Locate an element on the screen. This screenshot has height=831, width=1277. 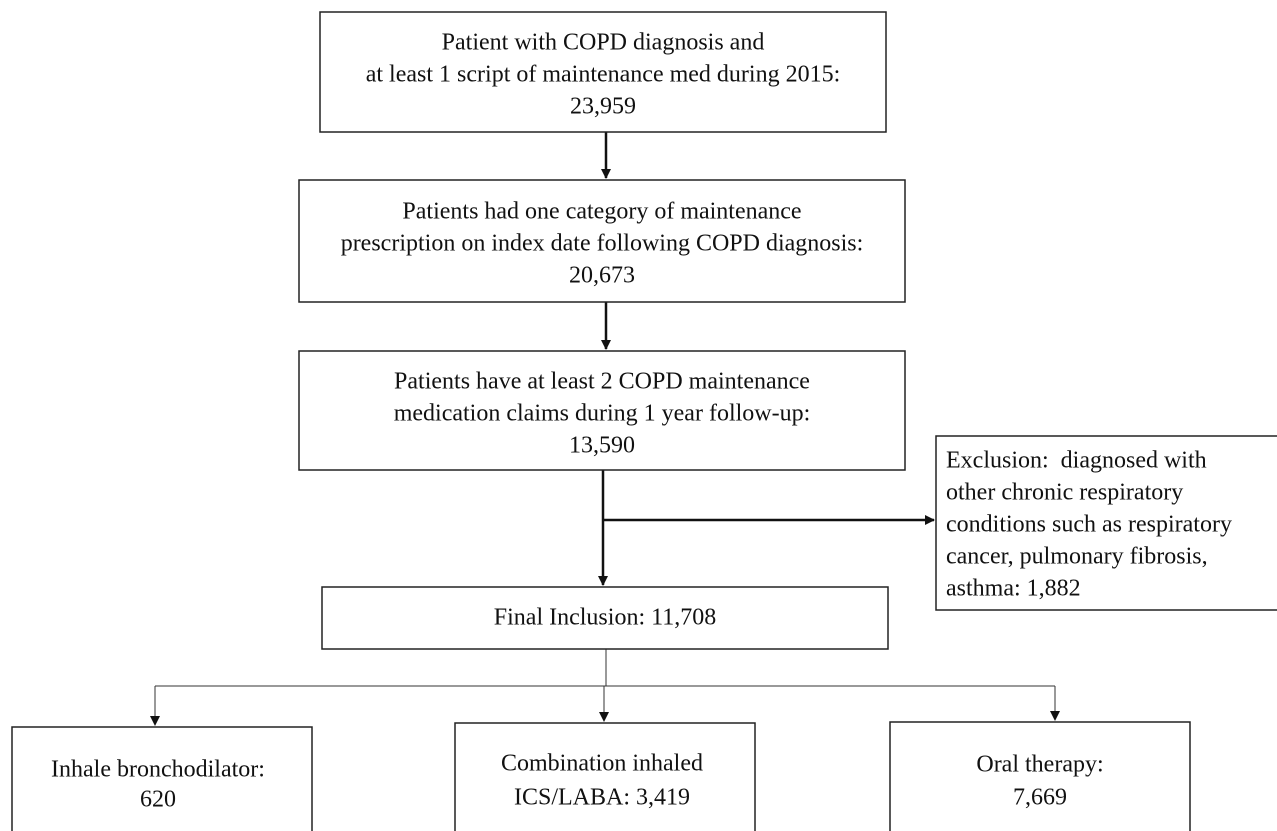
node-text: other chronic respiratory is located at coordinates (1064, 493).